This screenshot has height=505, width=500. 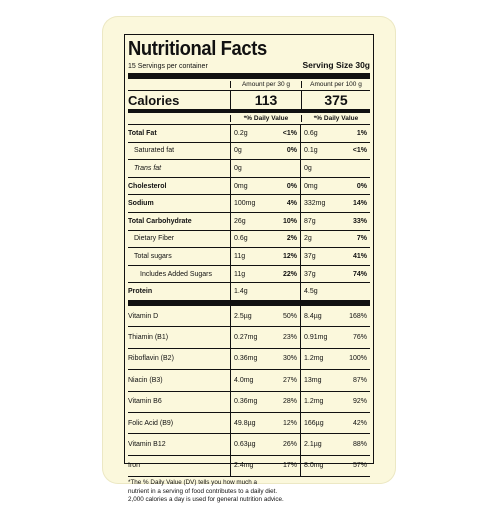 I want to click on daily-value-per-serving, so click(x=284, y=291).